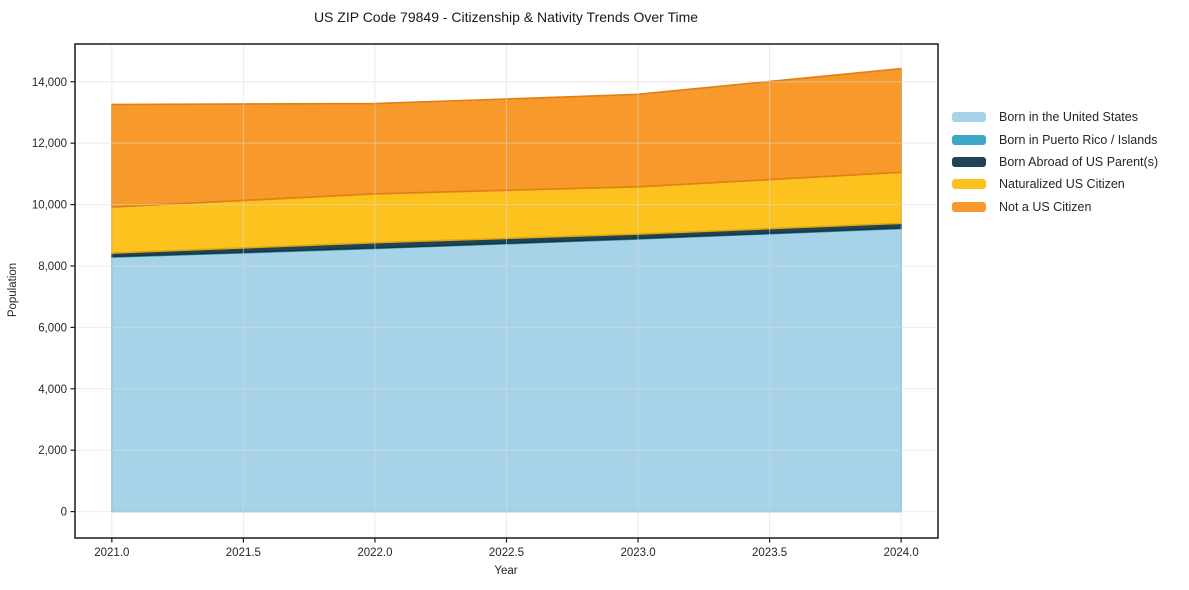  I want to click on legend-item: Born in Puerto Rico / Islands, so click(1055, 139).